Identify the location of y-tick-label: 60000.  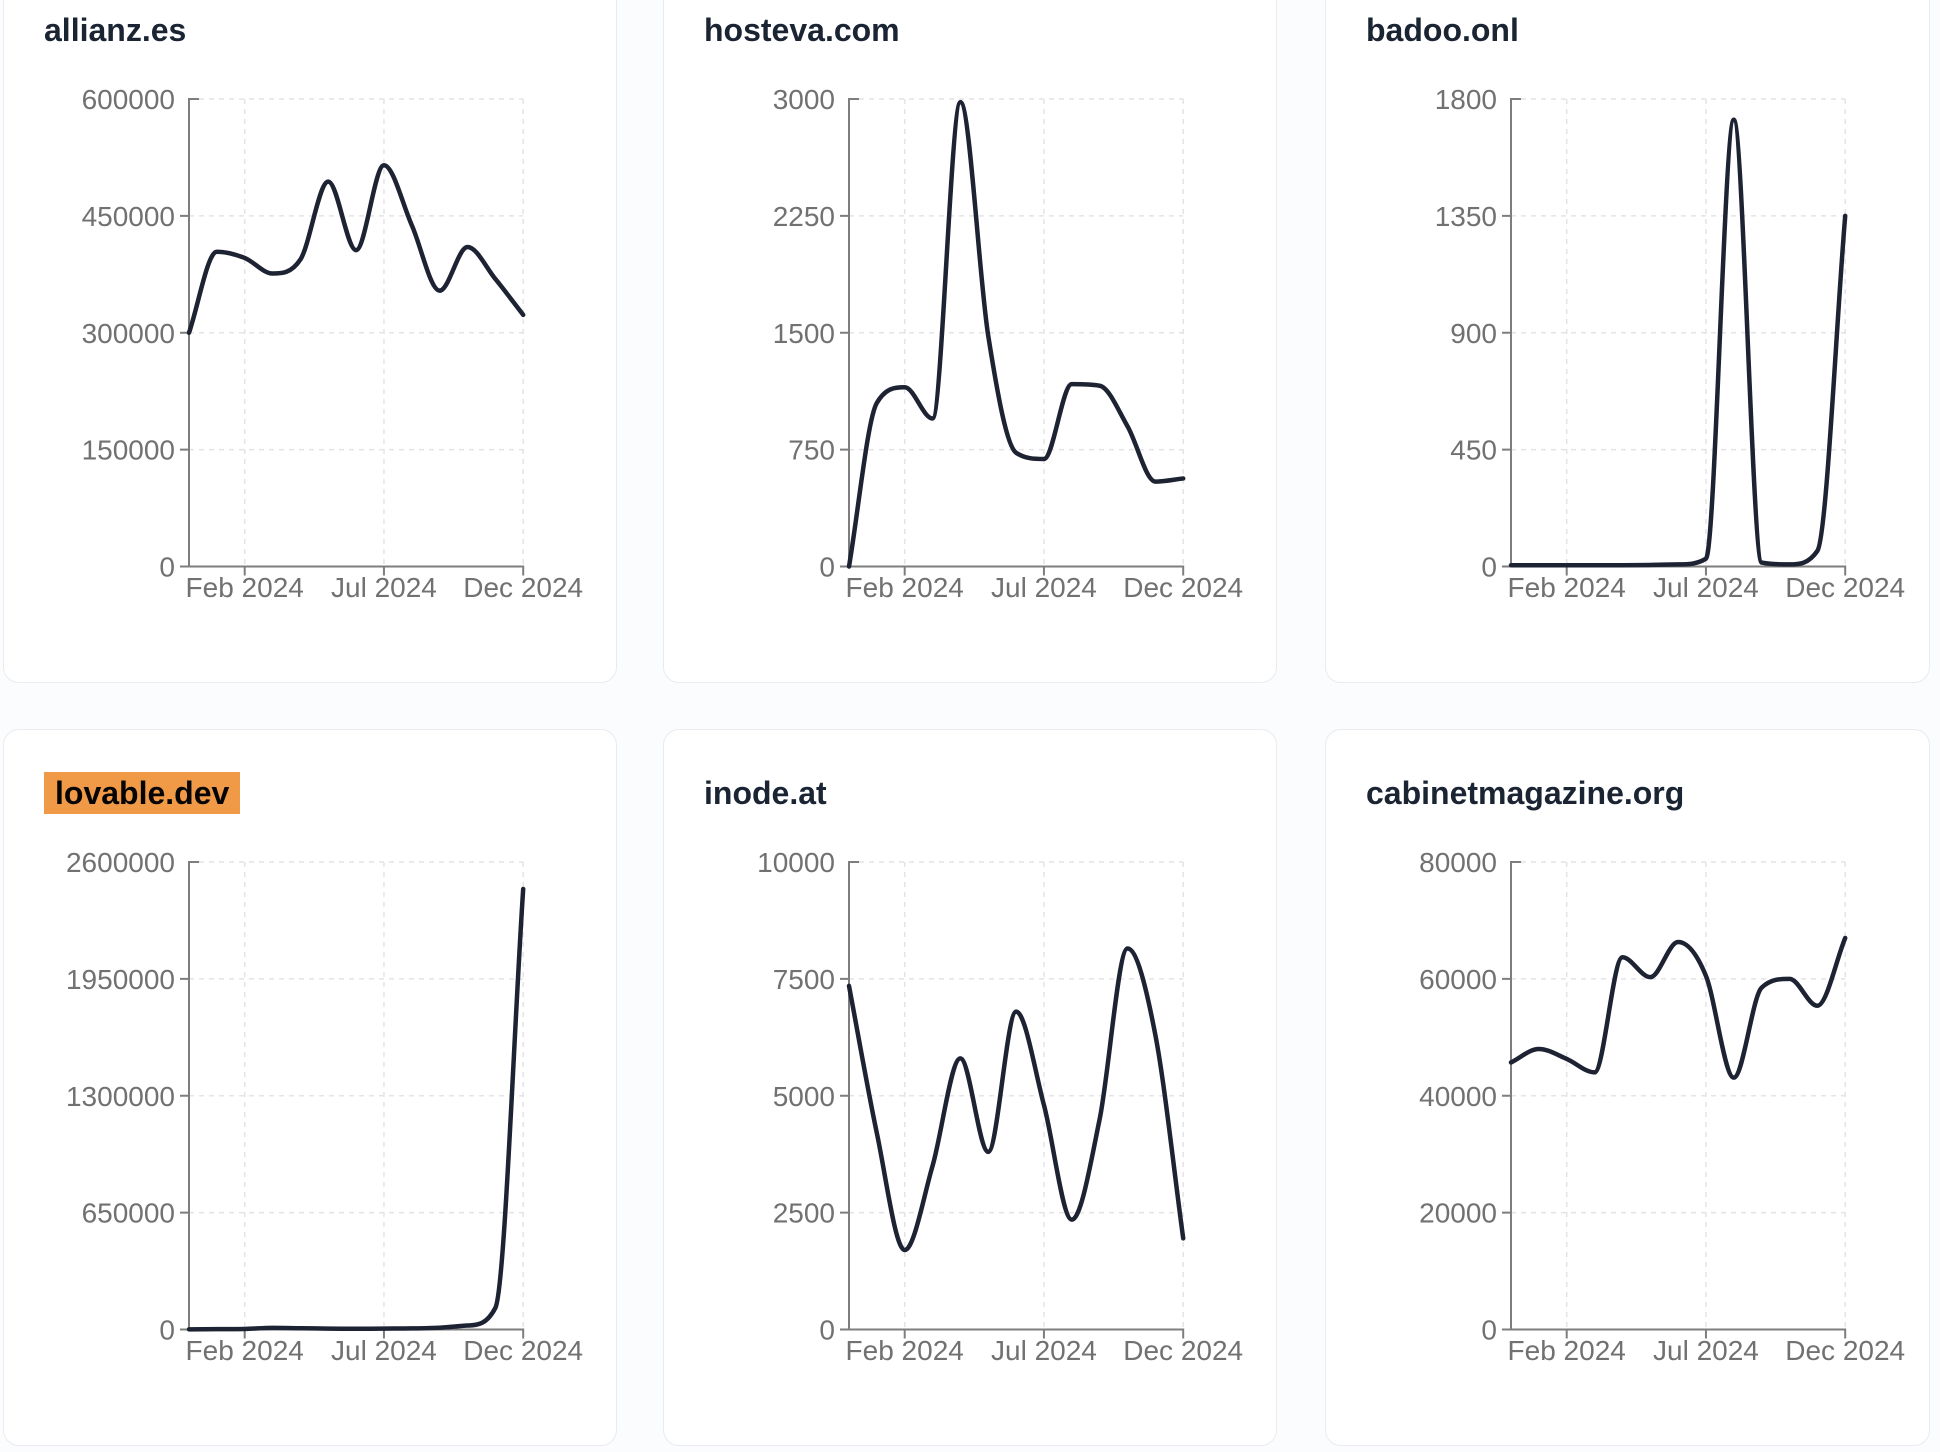
(1458, 979).